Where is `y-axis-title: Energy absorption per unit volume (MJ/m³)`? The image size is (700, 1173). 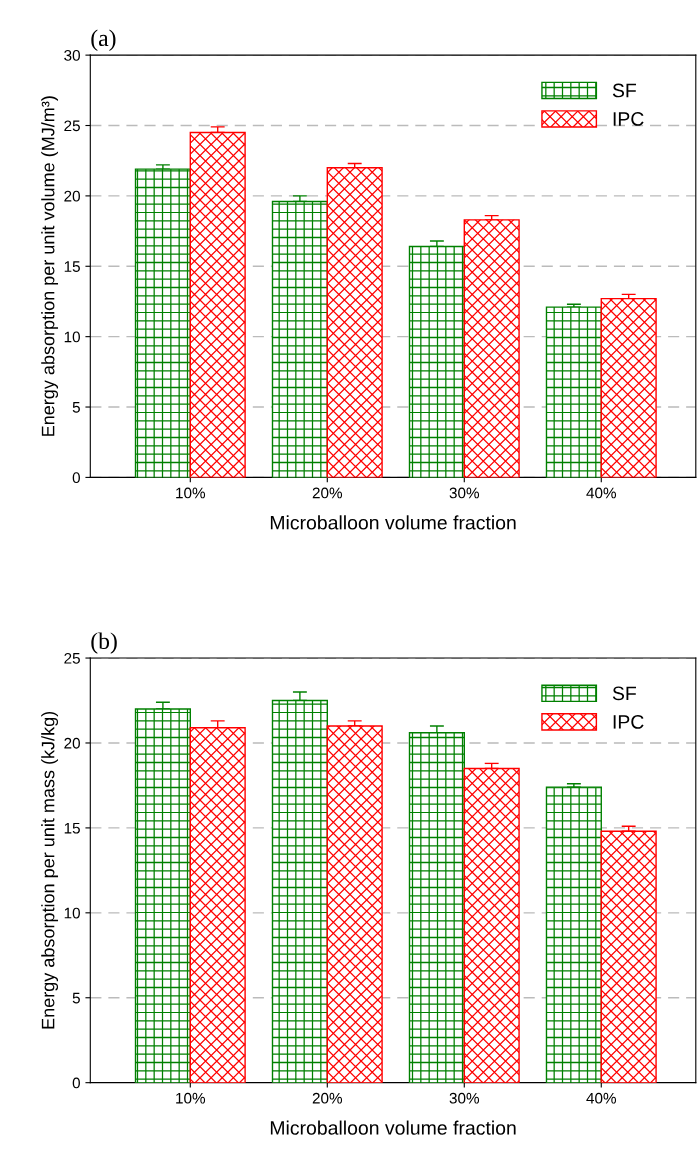
y-axis-title: Energy absorption per unit volume (MJ/m³) is located at coordinates (50, 266).